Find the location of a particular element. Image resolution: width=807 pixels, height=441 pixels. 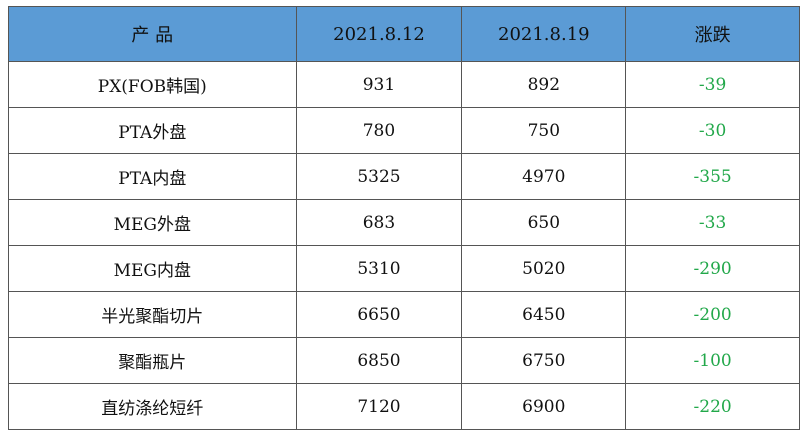

table-cell: 7120 is located at coordinates (379, 406).